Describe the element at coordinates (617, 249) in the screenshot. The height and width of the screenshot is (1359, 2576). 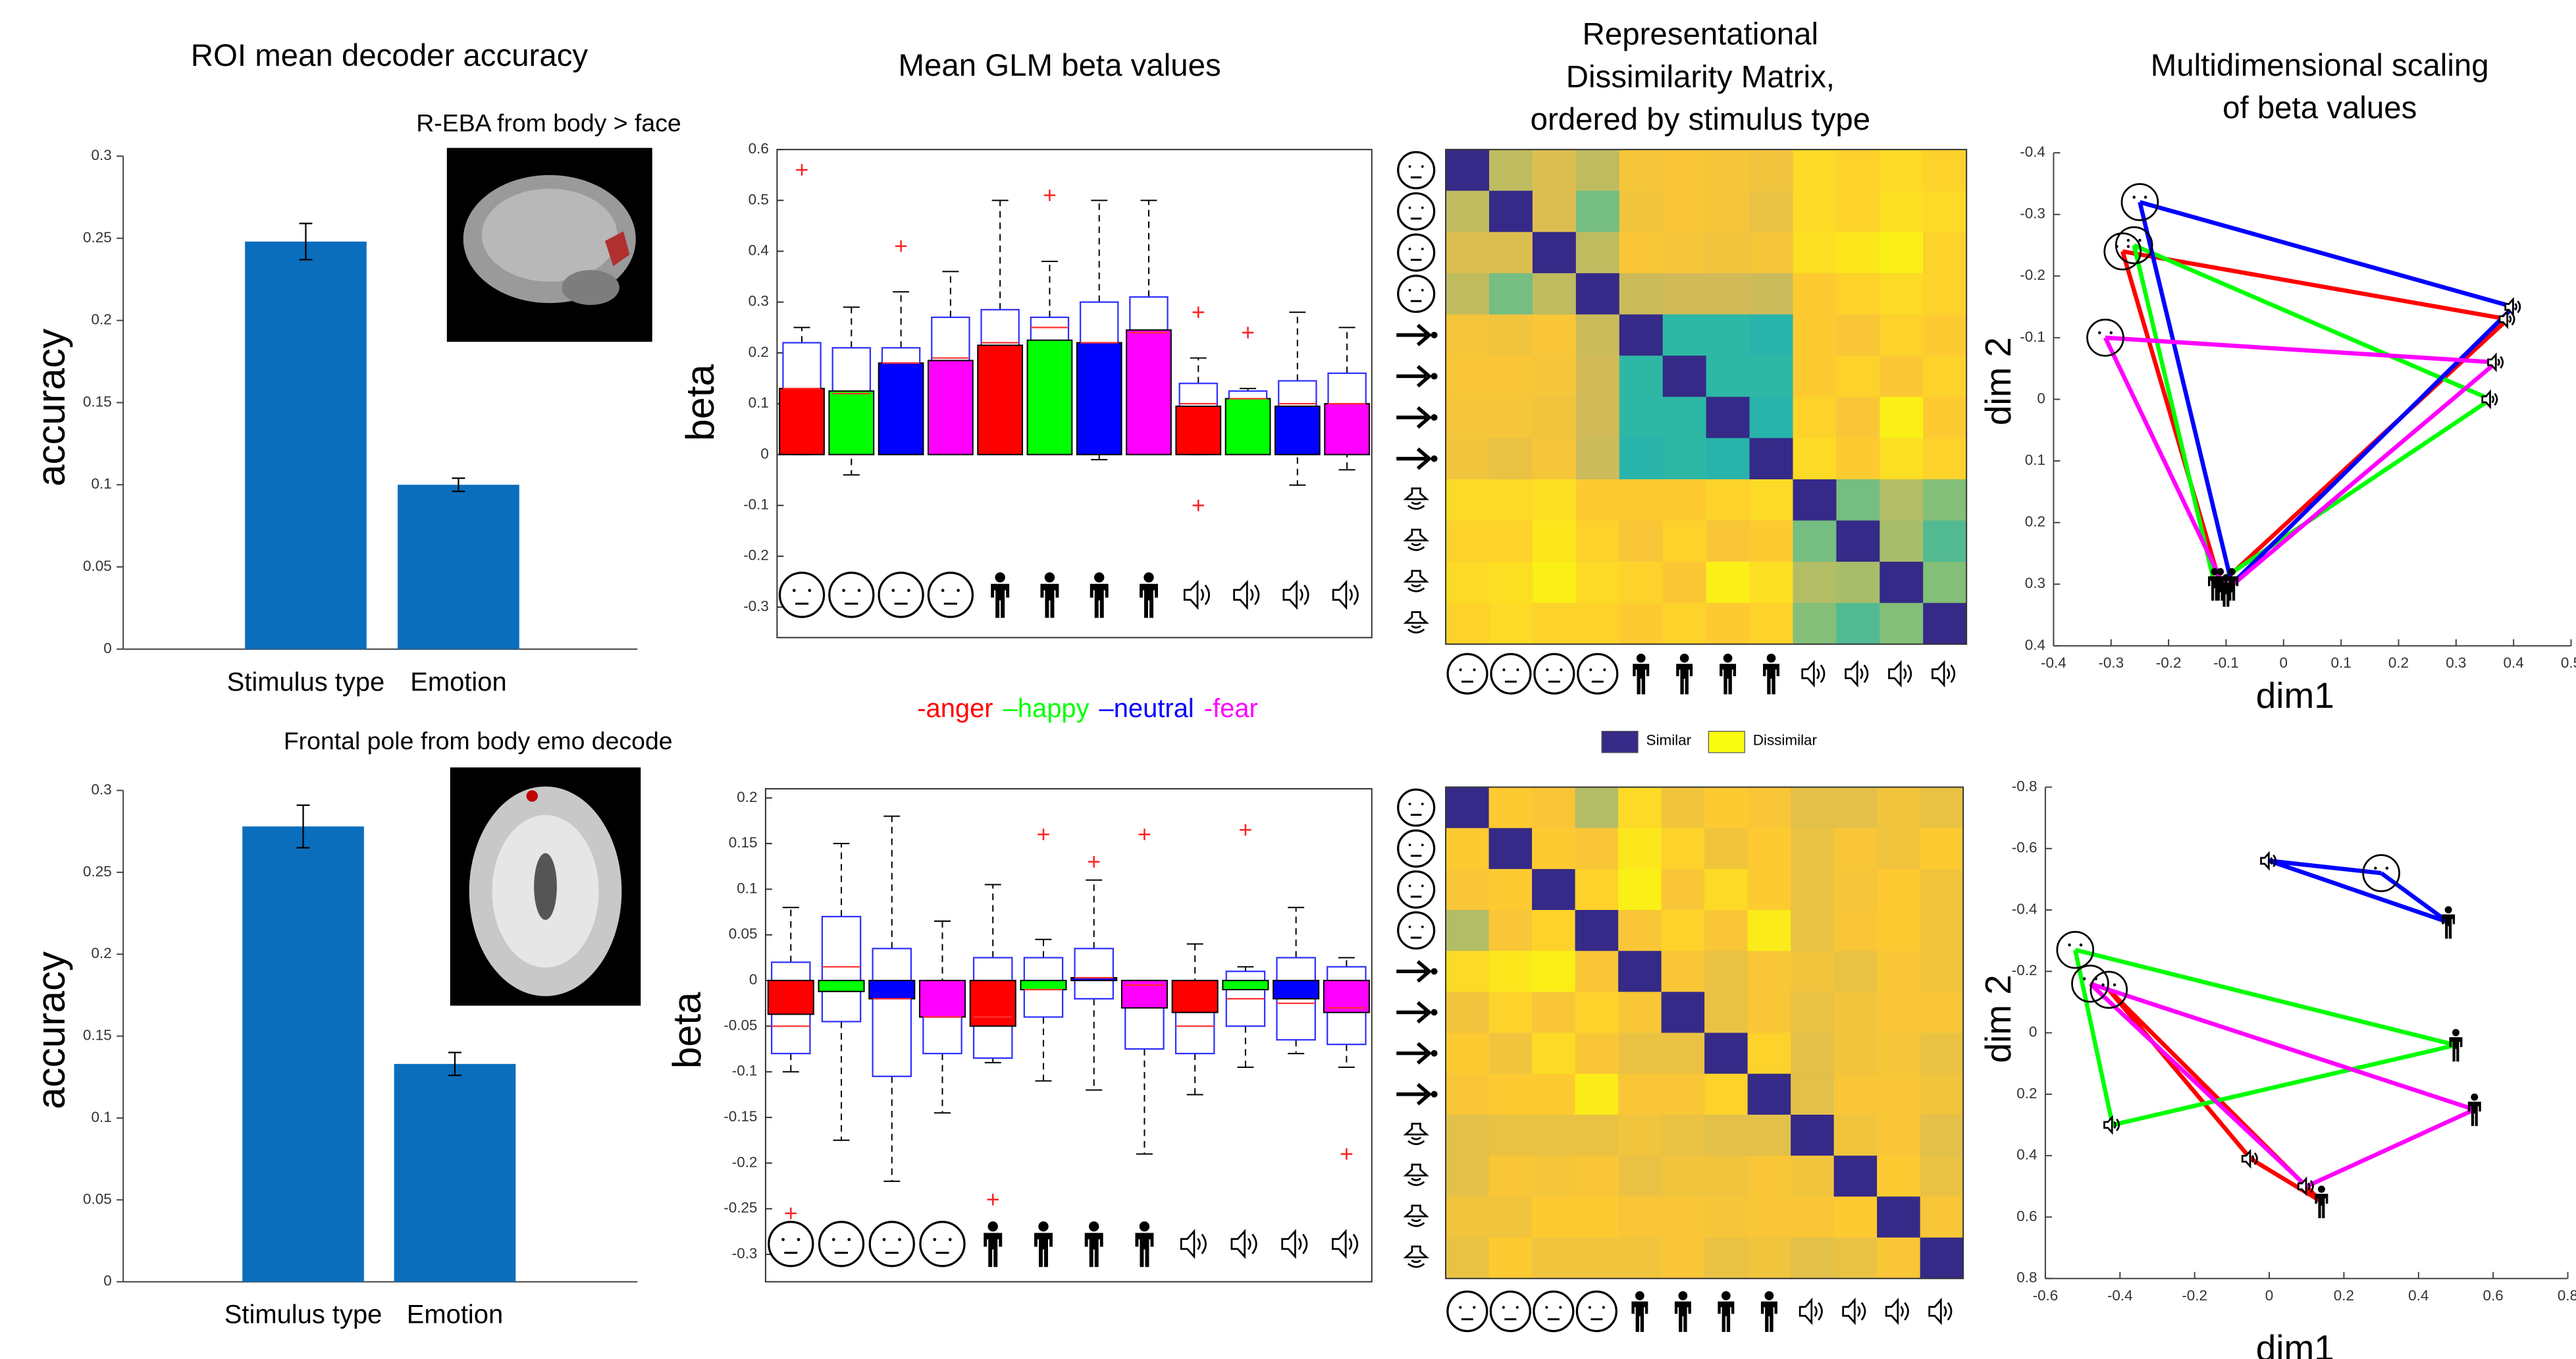
I see `roi-region` at that location.